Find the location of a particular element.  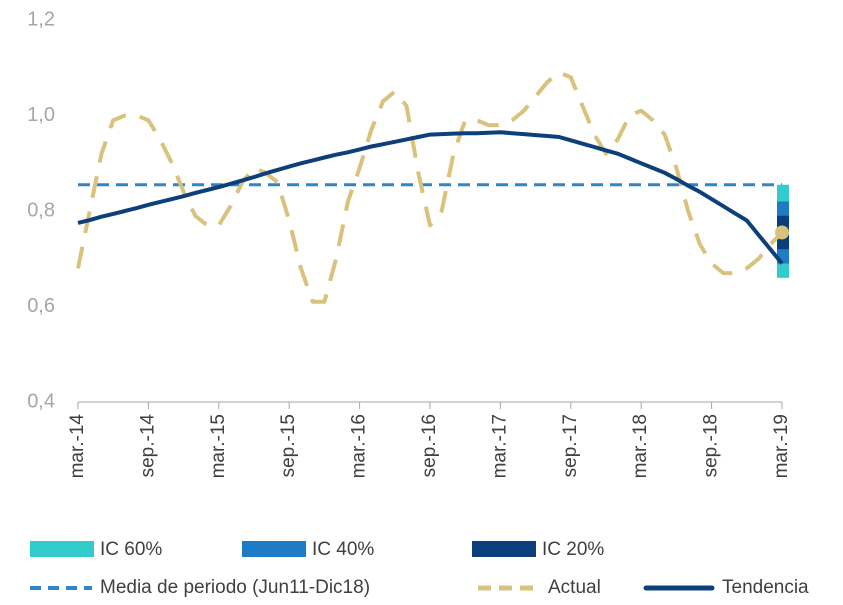

y-tick-label: 1,2 is located at coordinates (41, 19).